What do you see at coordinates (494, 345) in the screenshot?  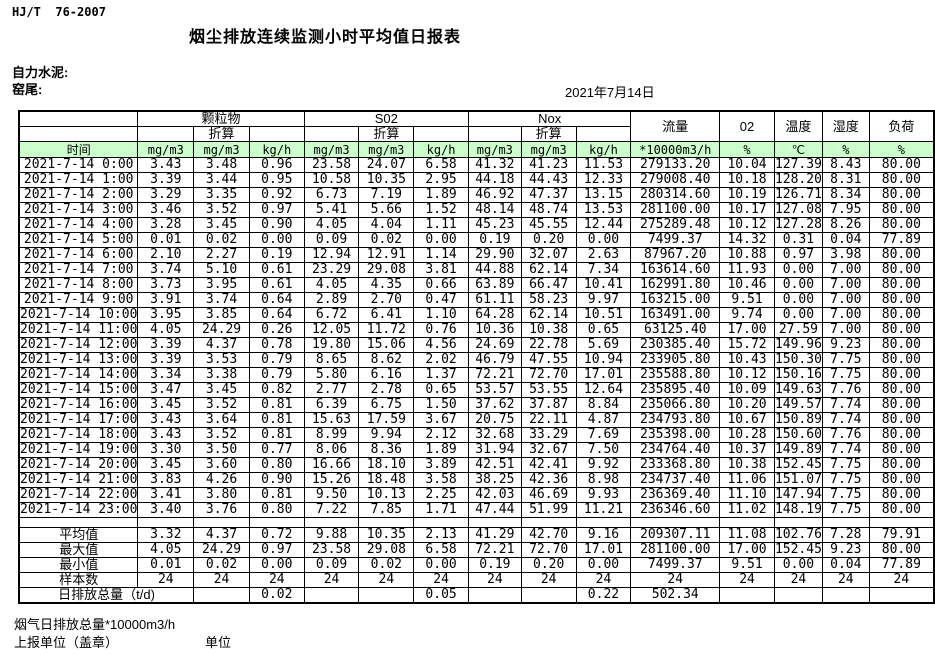 I see `cell: 24.69` at bounding box center [494, 345].